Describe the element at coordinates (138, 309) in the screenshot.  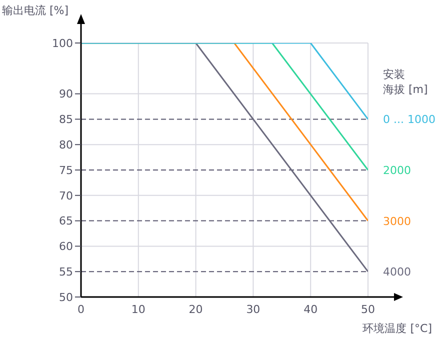
I see `x-tick-label: 10` at that location.